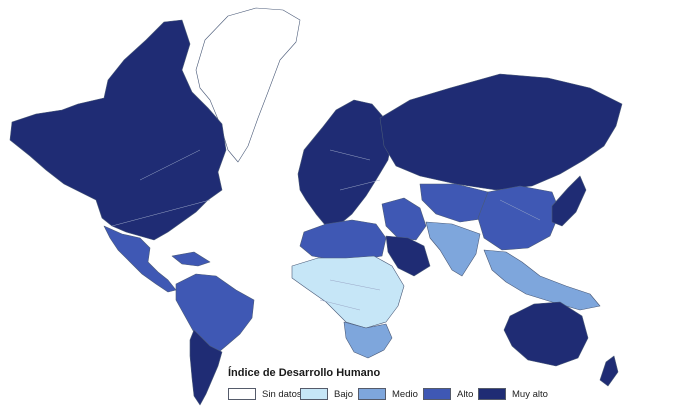 This screenshot has width=680, height=417. Describe the element at coordinates (519, 218) in the screenshot. I see `region-china` at that location.